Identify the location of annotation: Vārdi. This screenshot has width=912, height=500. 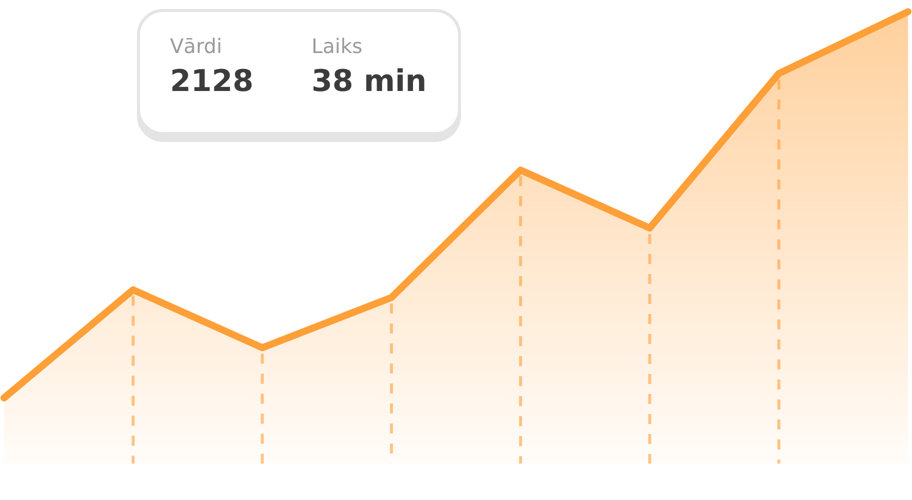
(197, 46).